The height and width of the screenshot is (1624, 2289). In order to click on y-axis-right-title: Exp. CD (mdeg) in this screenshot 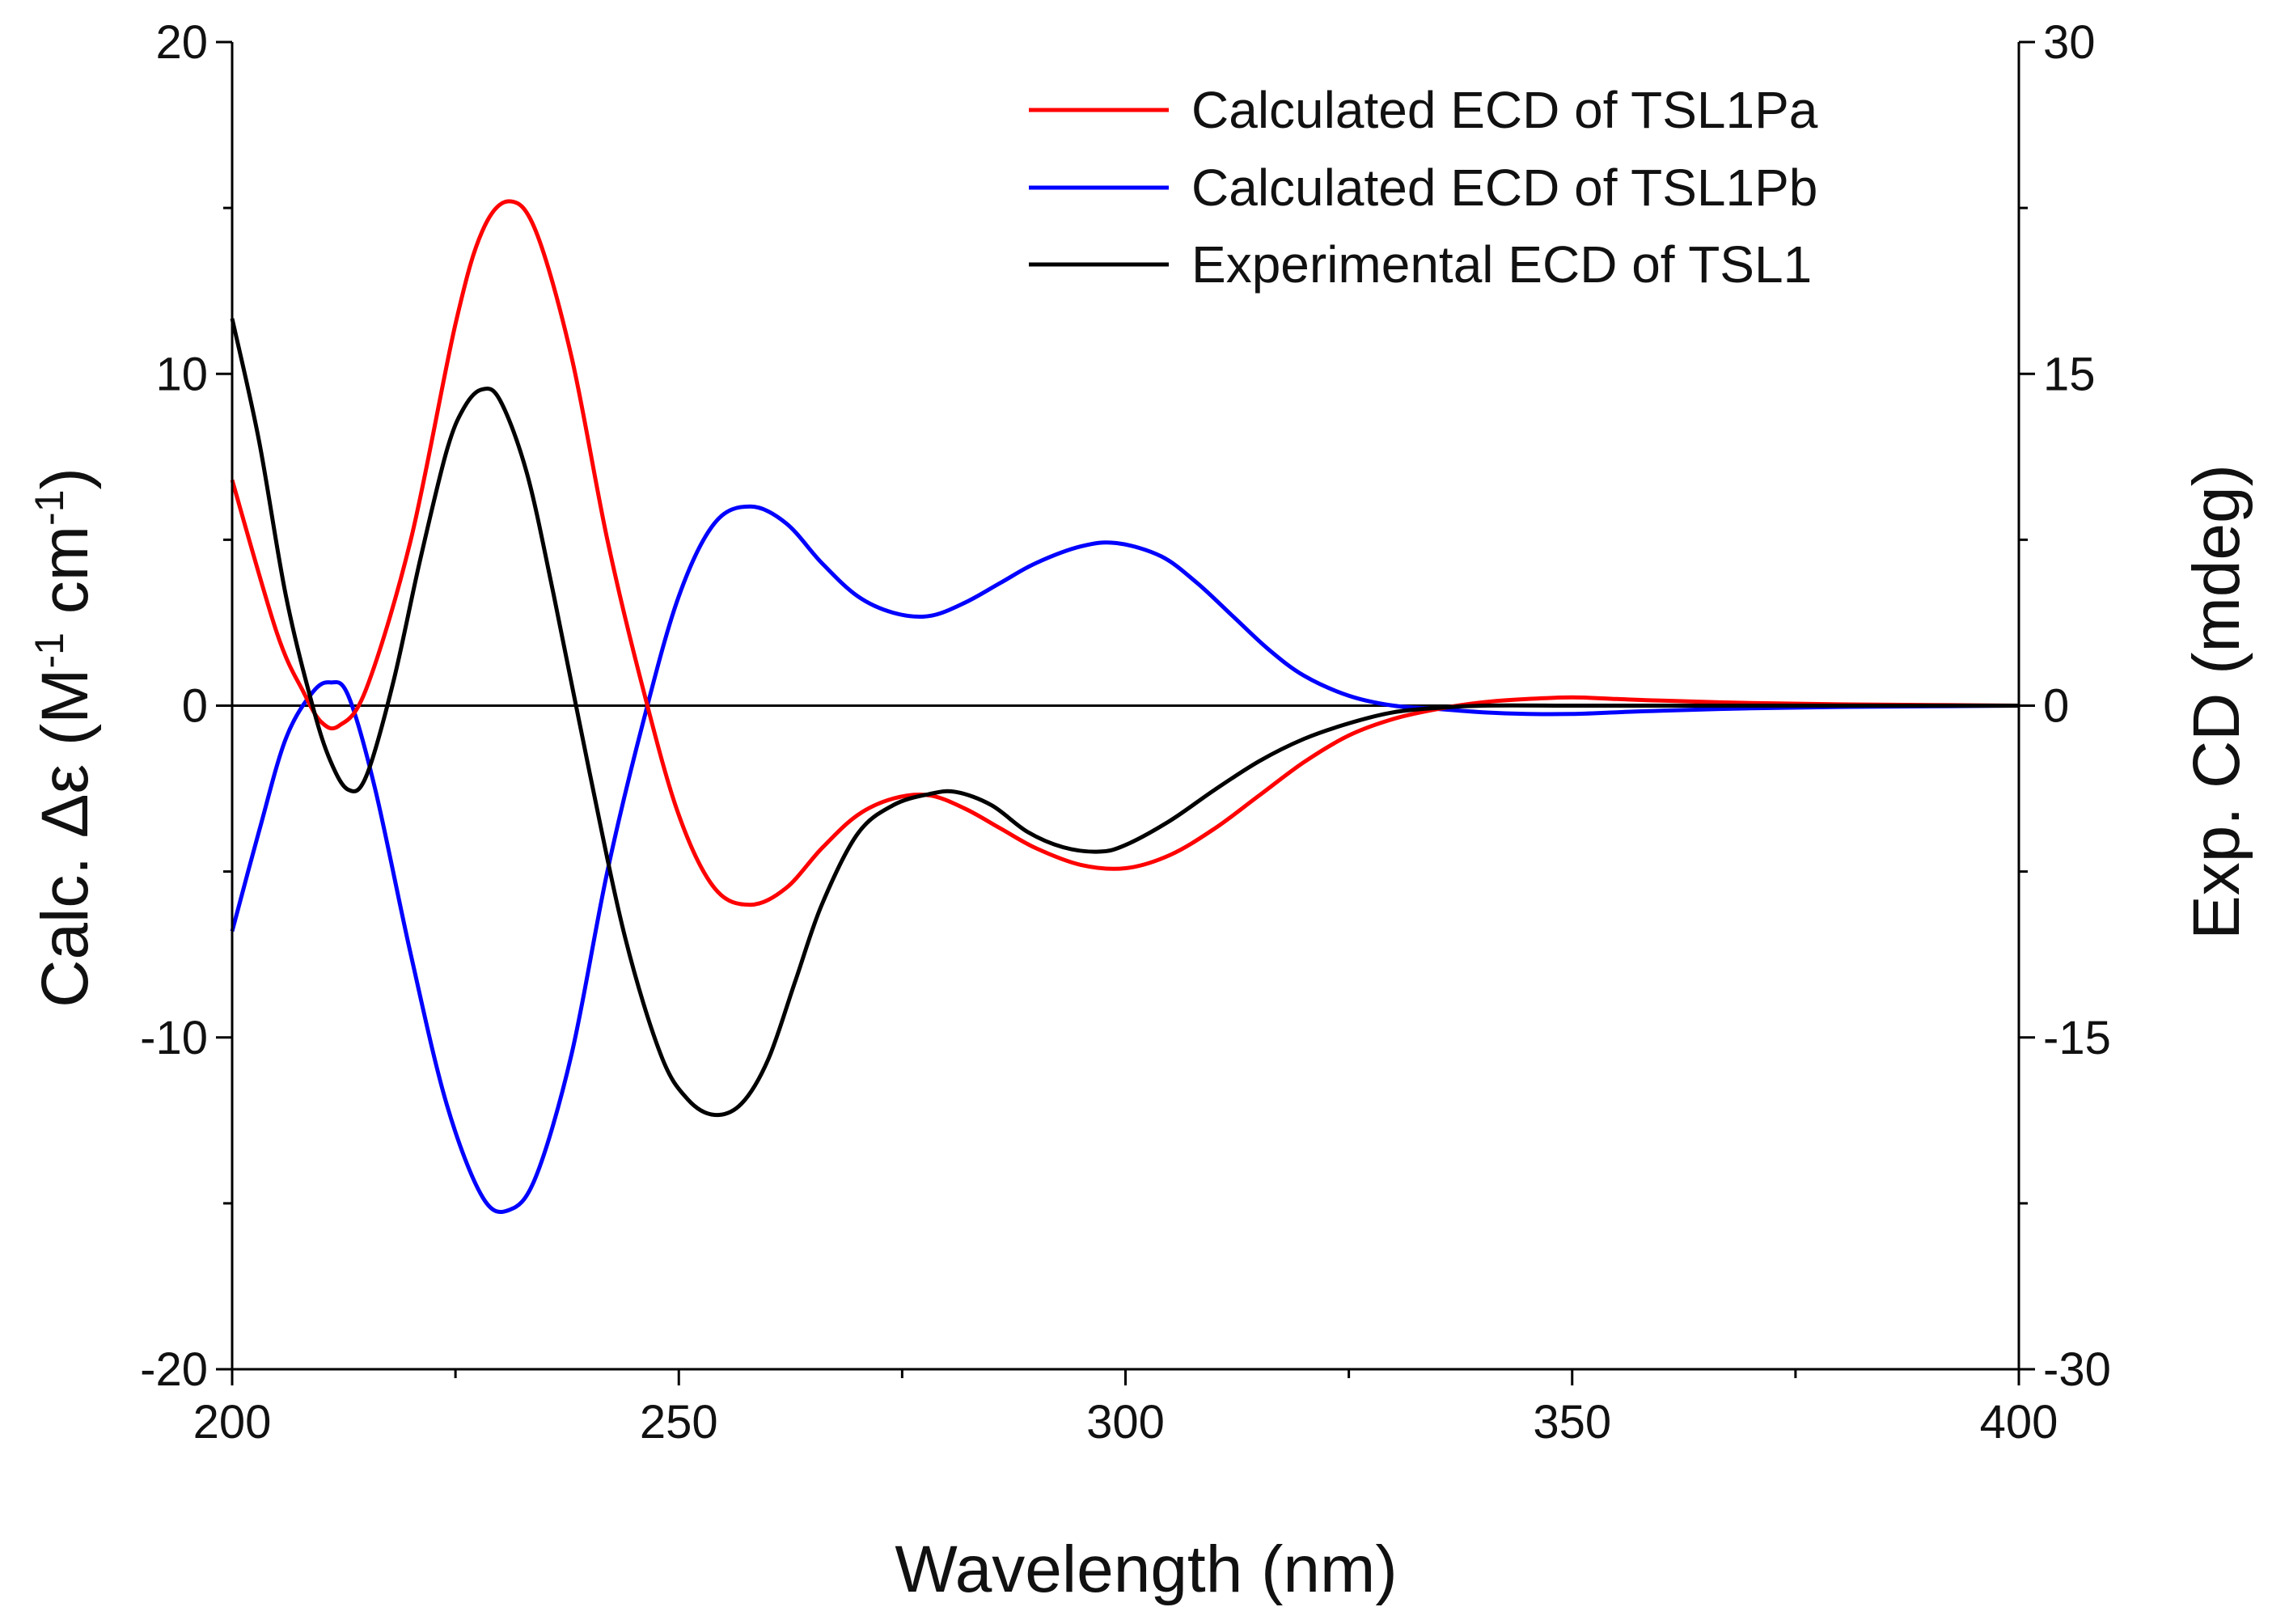, I will do `click(2216, 702)`.